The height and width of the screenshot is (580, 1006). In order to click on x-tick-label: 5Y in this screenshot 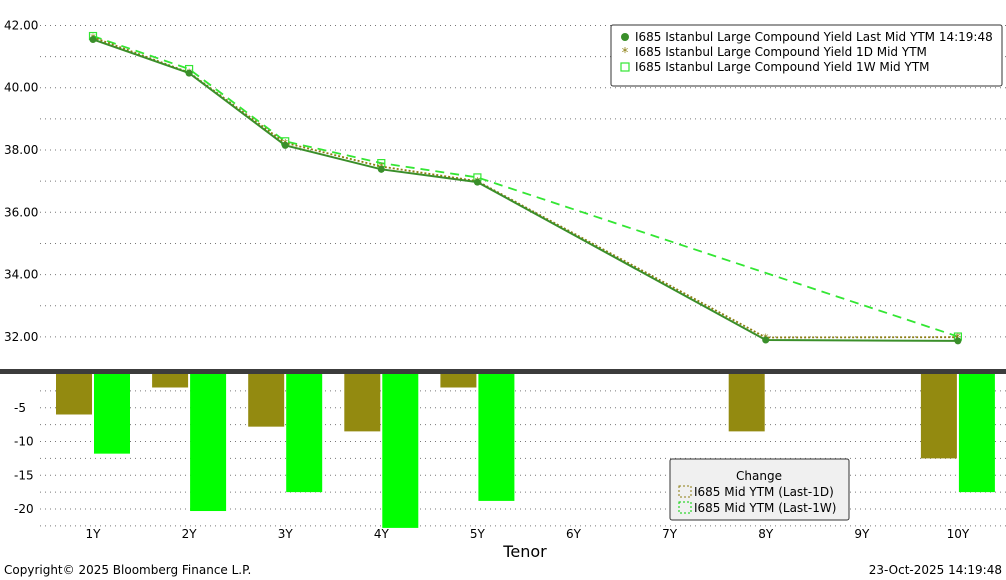, I will do `click(478, 534)`.